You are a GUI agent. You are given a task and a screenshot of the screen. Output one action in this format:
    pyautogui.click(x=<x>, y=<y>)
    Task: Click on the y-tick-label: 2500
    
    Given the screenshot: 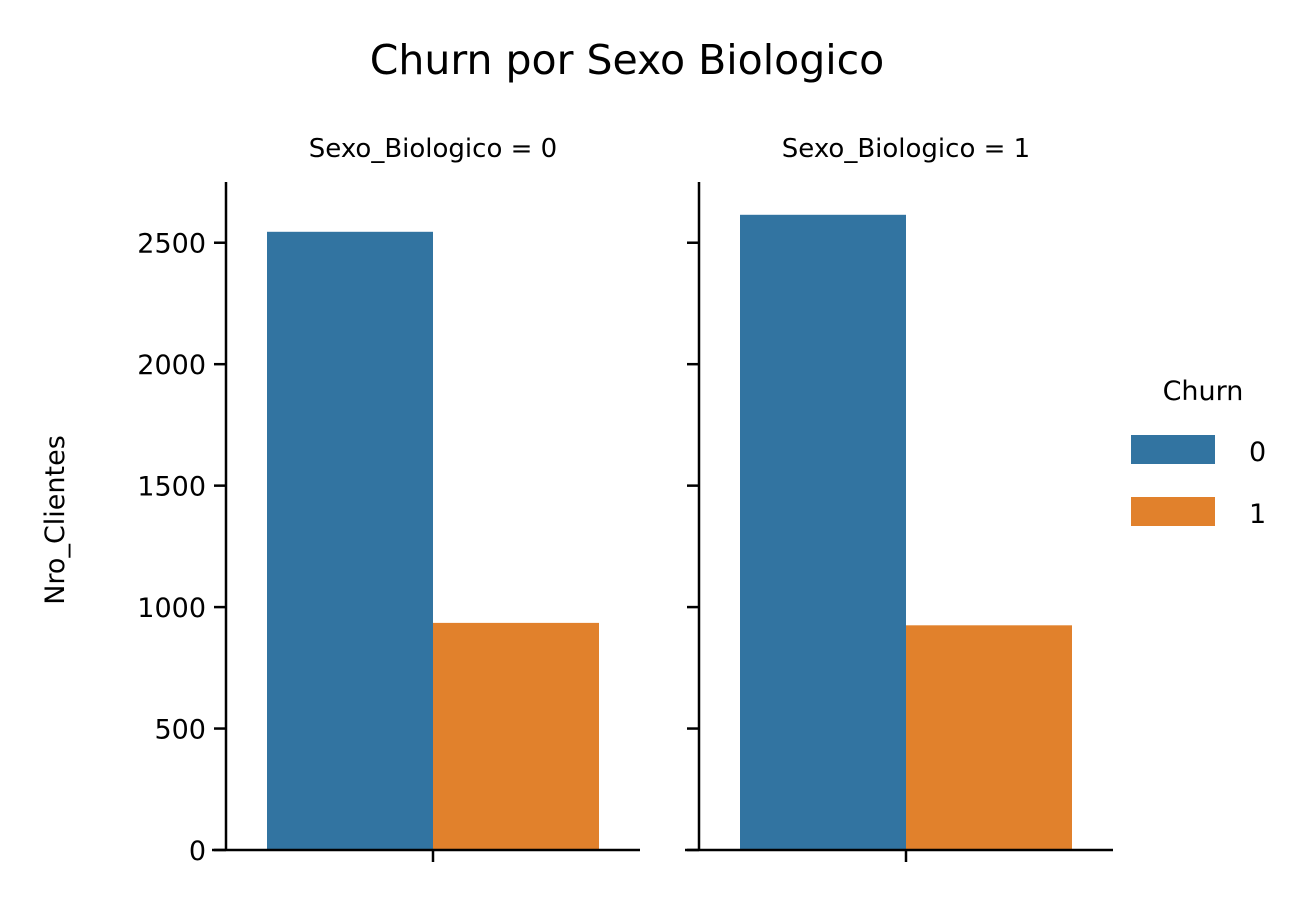 What is the action you would take?
    pyautogui.click(x=171, y=244)
    